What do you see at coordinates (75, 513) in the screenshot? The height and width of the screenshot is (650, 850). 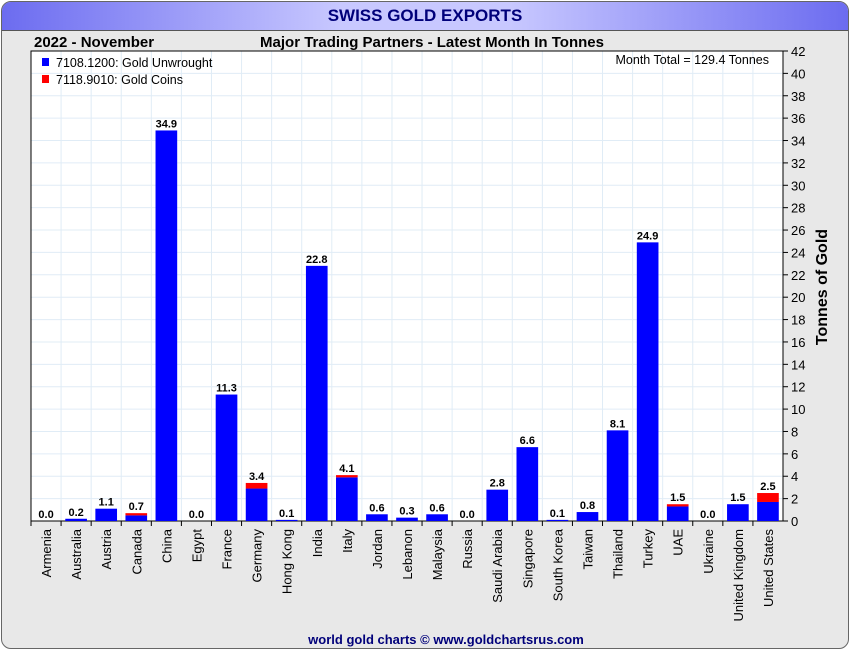 I see `data-label: 0.2` at bounding box center [75, 513].